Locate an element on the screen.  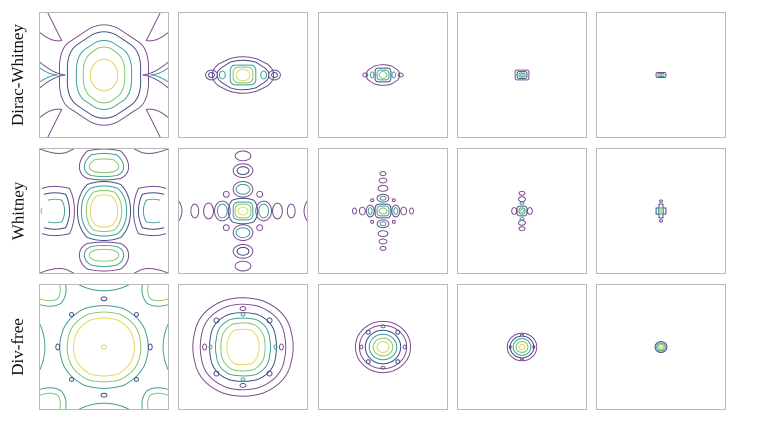
row-label-text: Dirac-Whitney is located at coordinates (18, 75).